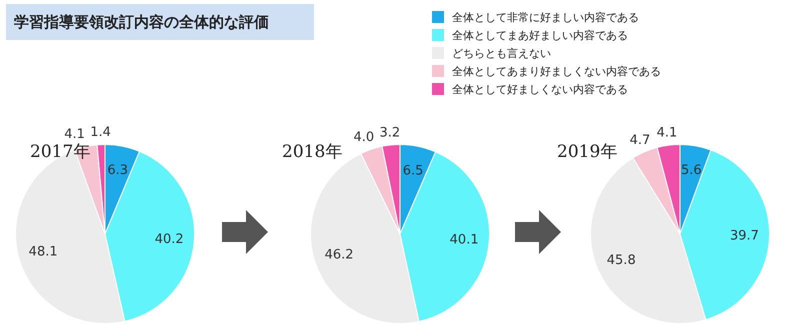 This screenshot has width=788, height=333. Describe the element at coordinates (540, 89) in the screenshot. I see `legend-label: 全体として好ましくない内容である` at that location.